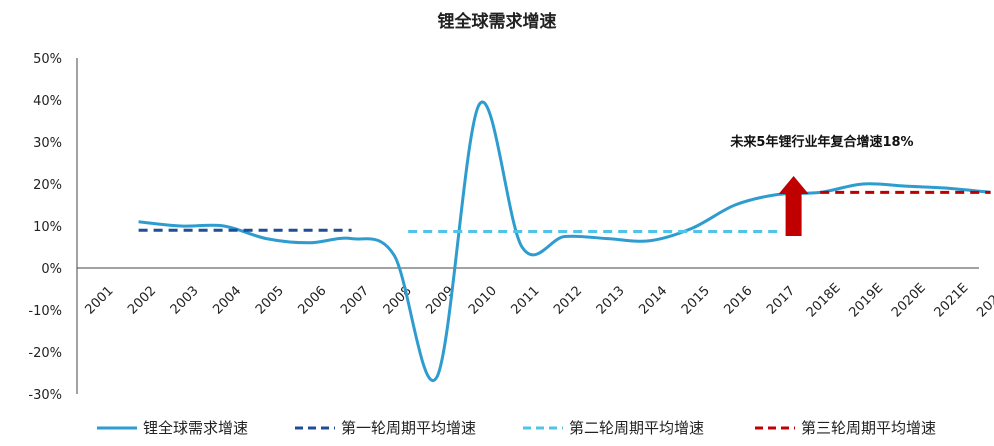 Image resolution: width=994 pixels, height=446 pixels. Describe the element at coordinates (696, 301) in the screenshot. I see `x-tick-label: 2015` at that location.